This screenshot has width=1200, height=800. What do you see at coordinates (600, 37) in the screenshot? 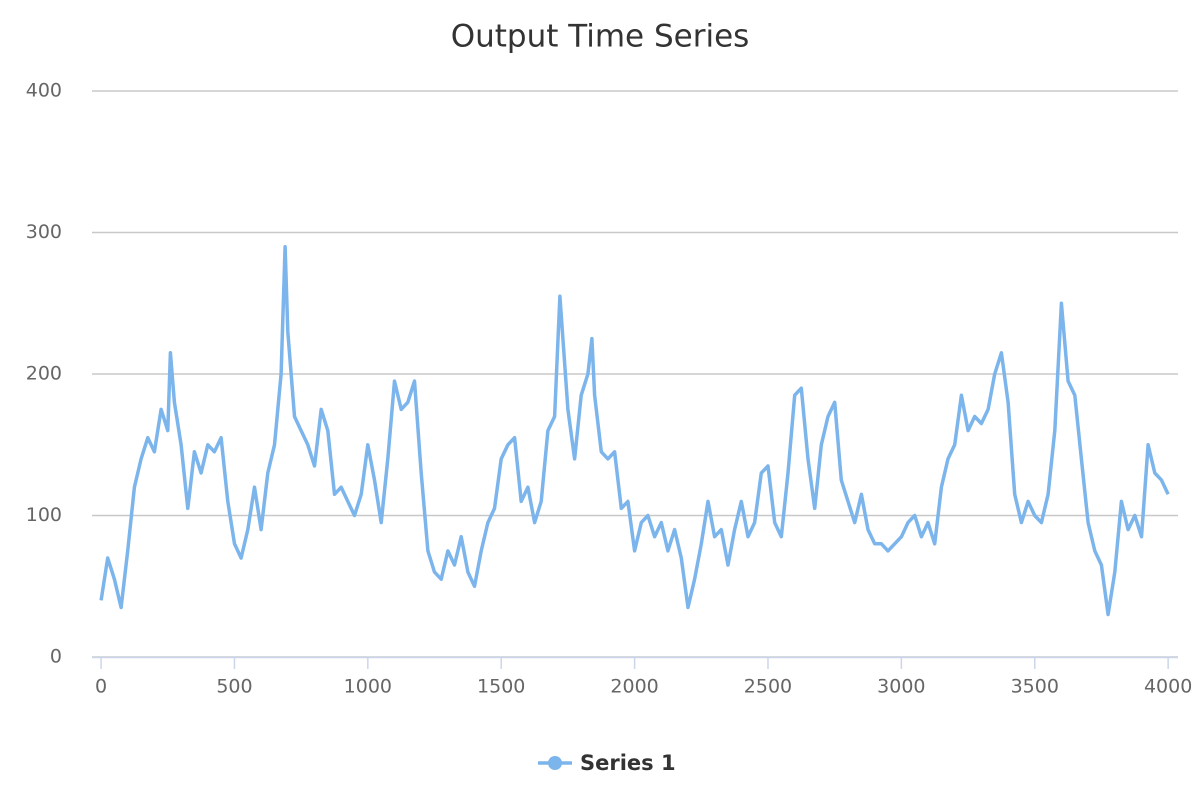
I see `chart-title: Output Time Series` at bounding box center [600, 37].